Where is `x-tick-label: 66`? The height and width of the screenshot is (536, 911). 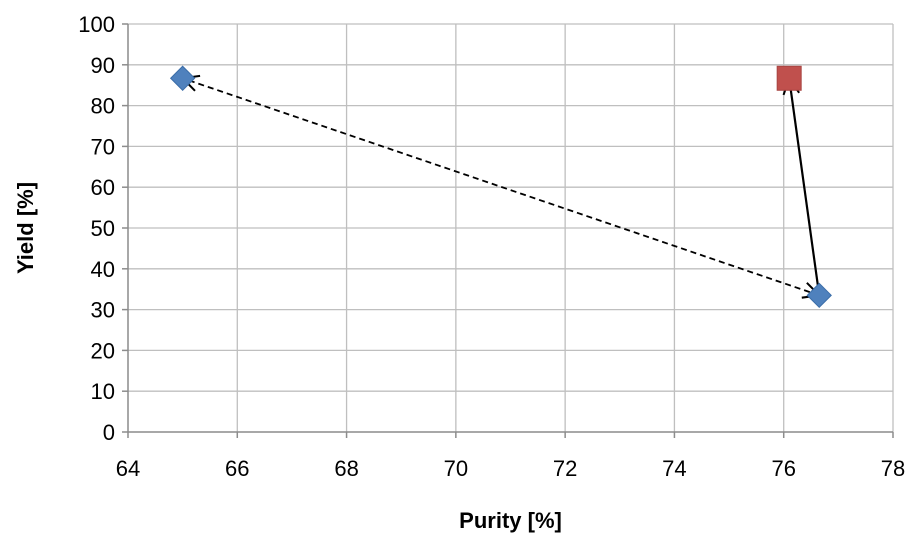 x-tick-label: 66 is located at coordinates (237, 468).